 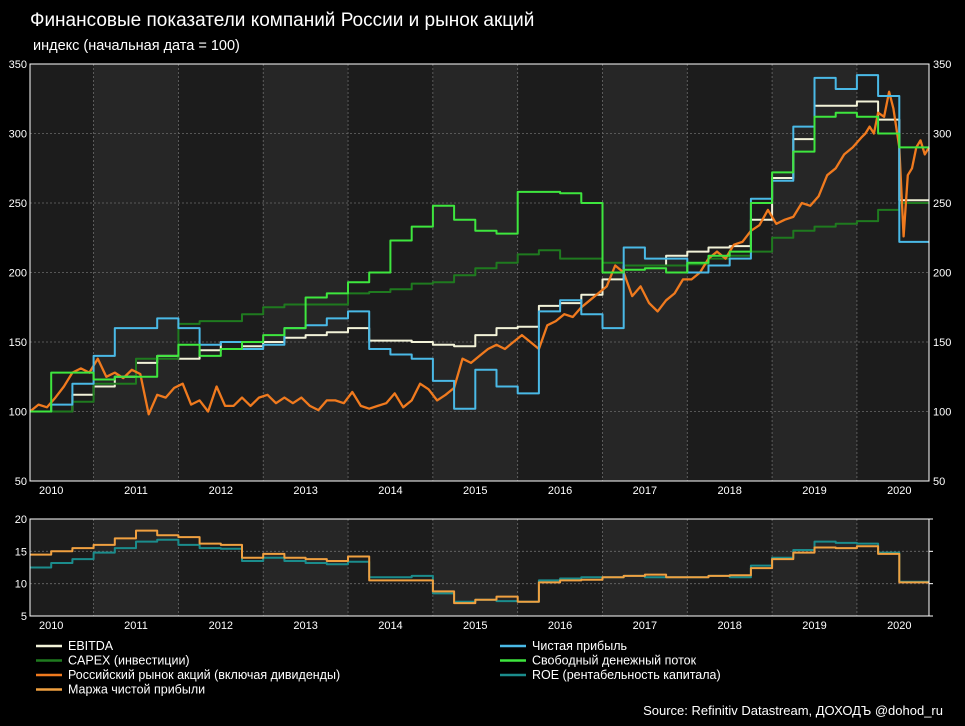 What do you see at coordinates (390, 491) in the screenshot?
I see `top-x-tick-label: 2014` at bounding box center [390, 491].